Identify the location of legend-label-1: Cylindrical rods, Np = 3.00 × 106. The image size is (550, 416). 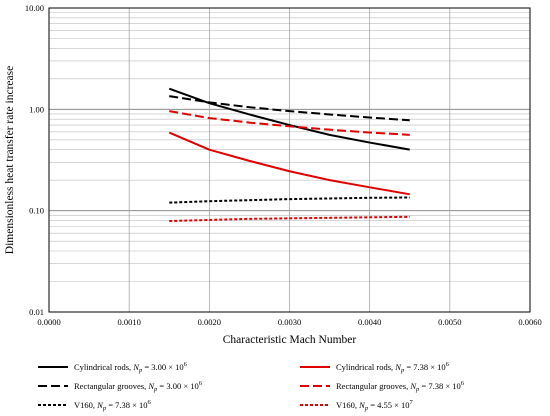
(131, 367).